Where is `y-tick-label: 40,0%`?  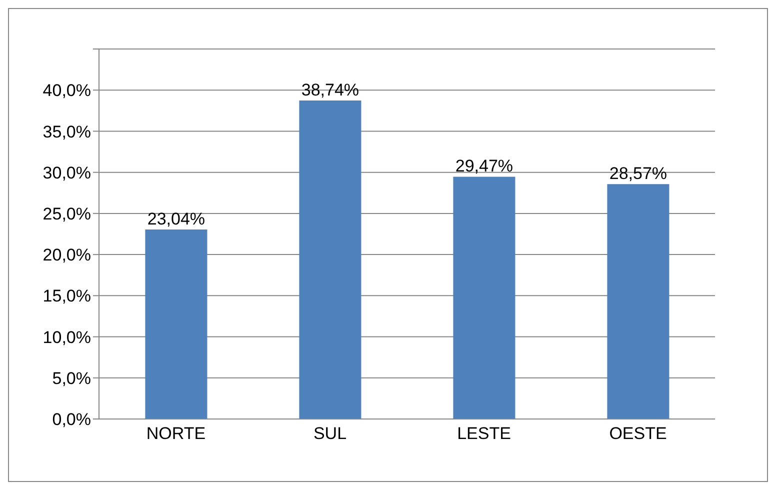 y-tick-label: 40,0% is located at coordinates (66, 90).